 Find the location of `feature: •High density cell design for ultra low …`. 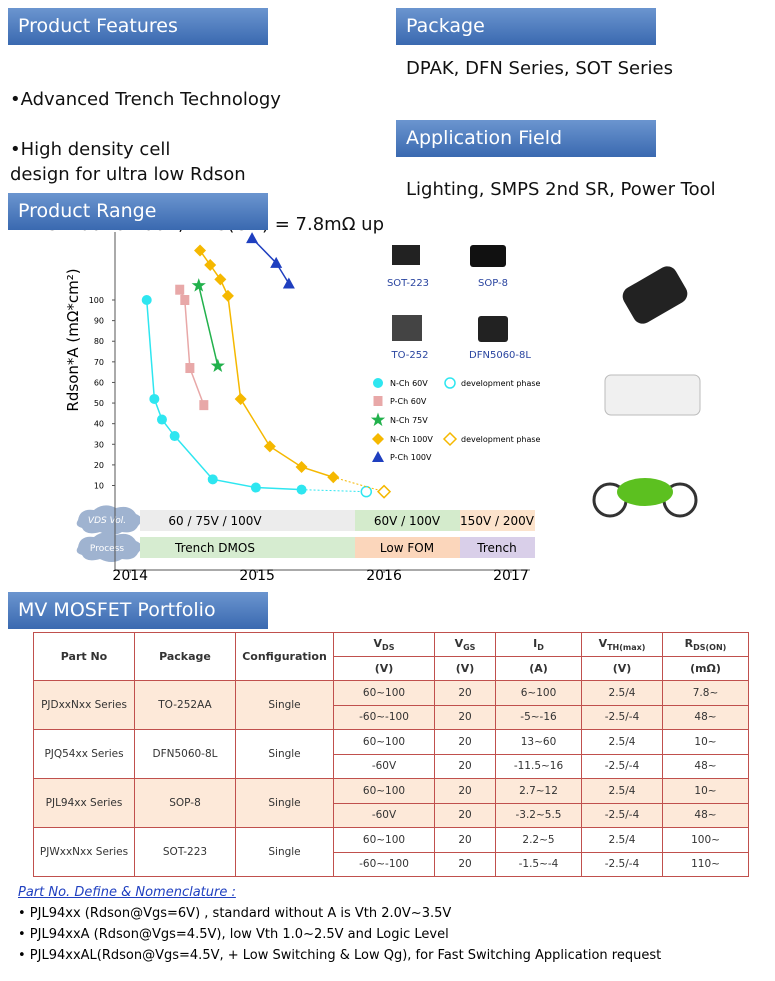

feature: •High density cell design for ultra low … is located at coordinates (128, 162).